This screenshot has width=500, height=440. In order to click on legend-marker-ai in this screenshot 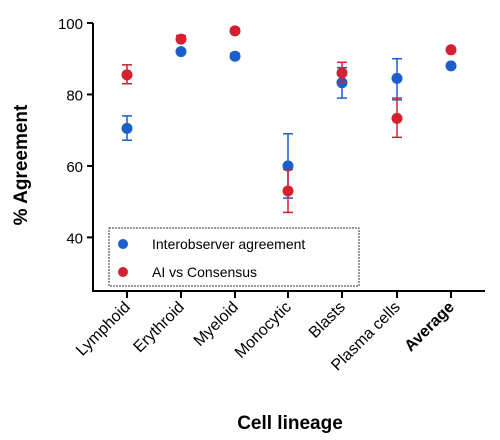, I will do `click(123, 272)`.